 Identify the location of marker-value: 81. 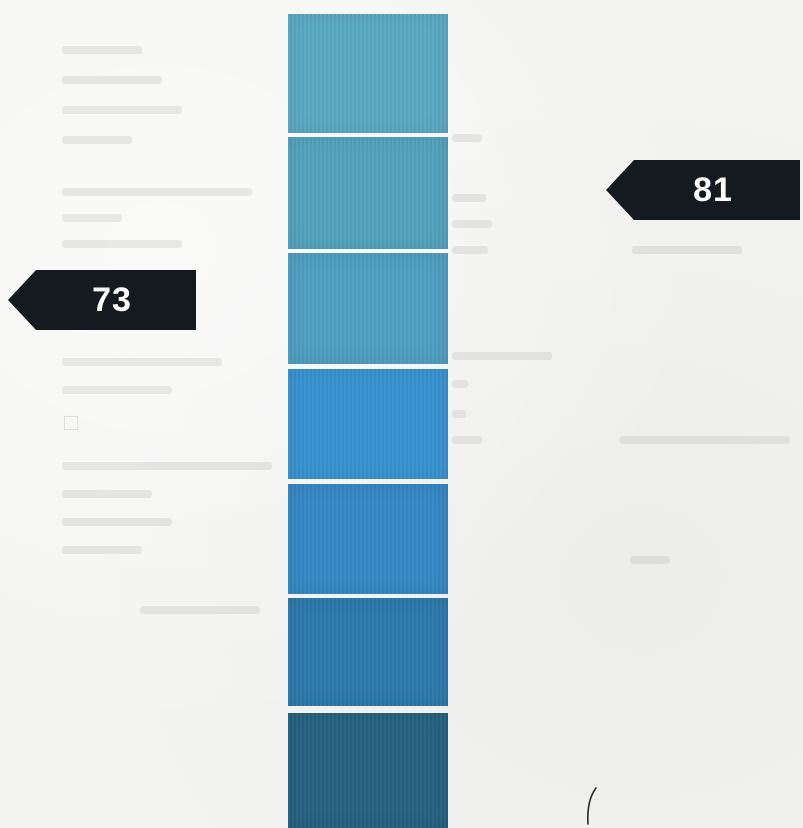
(713, 189).